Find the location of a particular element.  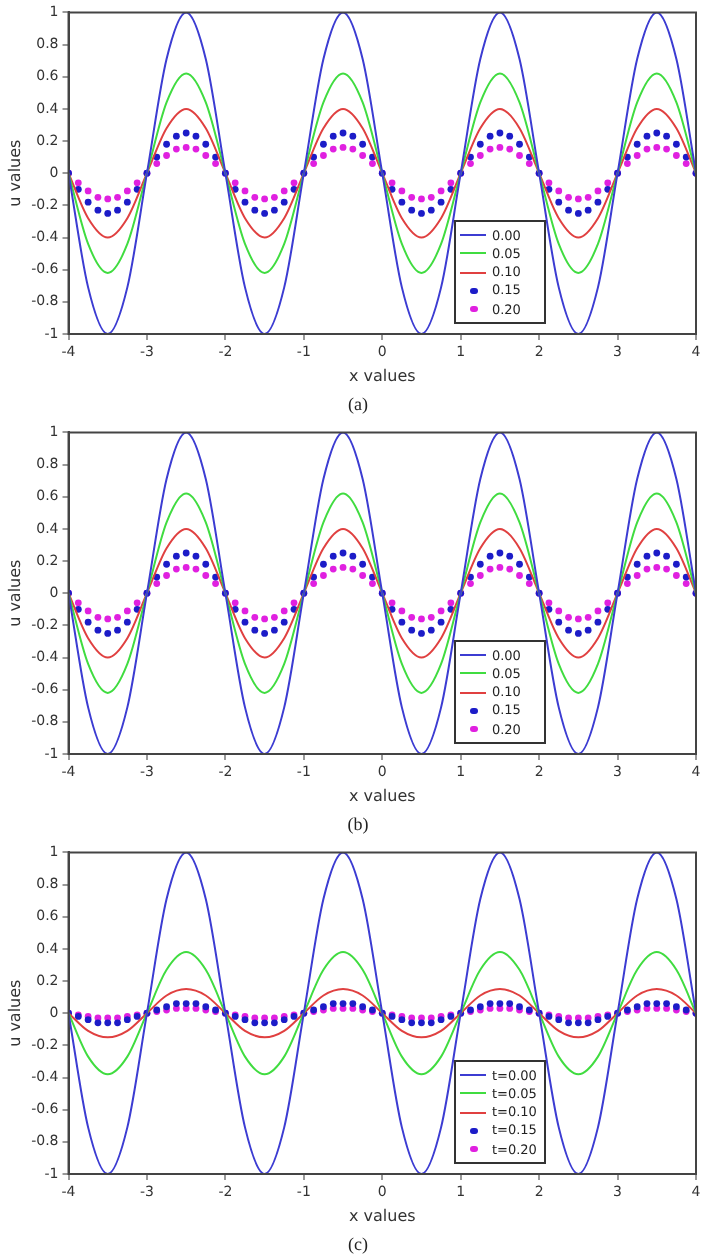

text: (b) is located at coordinates (358, 825).